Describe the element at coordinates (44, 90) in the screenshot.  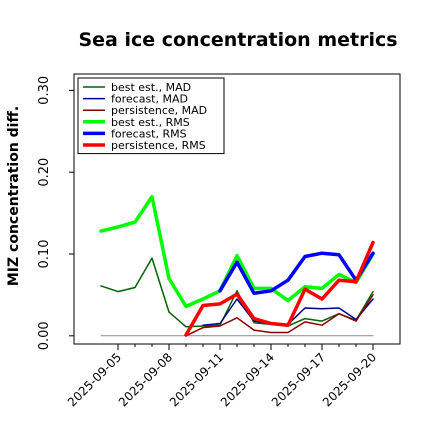
I see `y-tick-label: 0.30` at that location.